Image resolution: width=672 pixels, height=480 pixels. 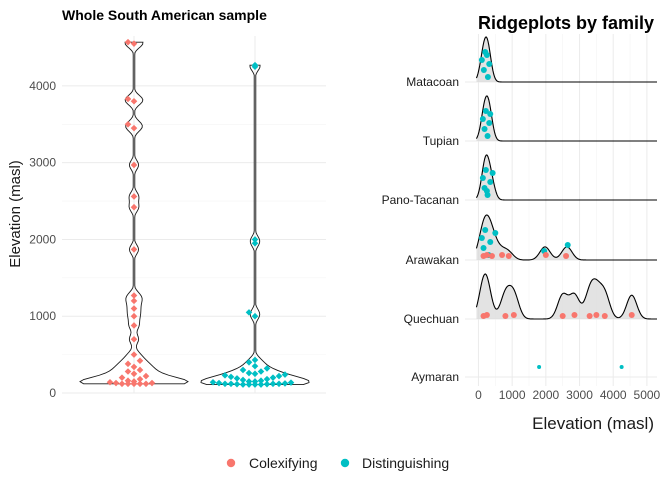 I want to click on ridgeline-x-tick-label: 3000, so click(x=579, y=395).